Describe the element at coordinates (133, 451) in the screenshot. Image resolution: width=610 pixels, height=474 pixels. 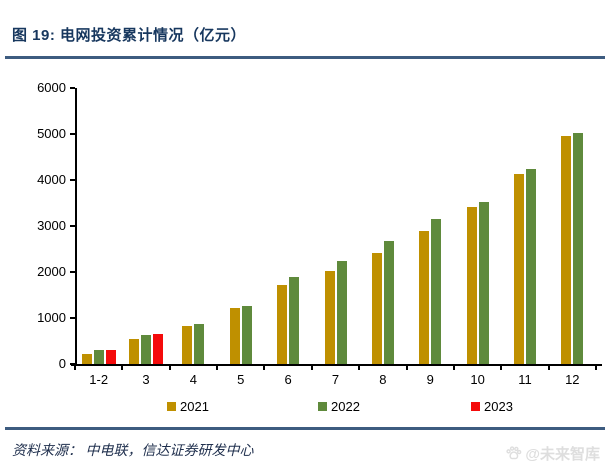
I see `source-note: 资料来源： 中电联，信达证券研发中心` at that location.